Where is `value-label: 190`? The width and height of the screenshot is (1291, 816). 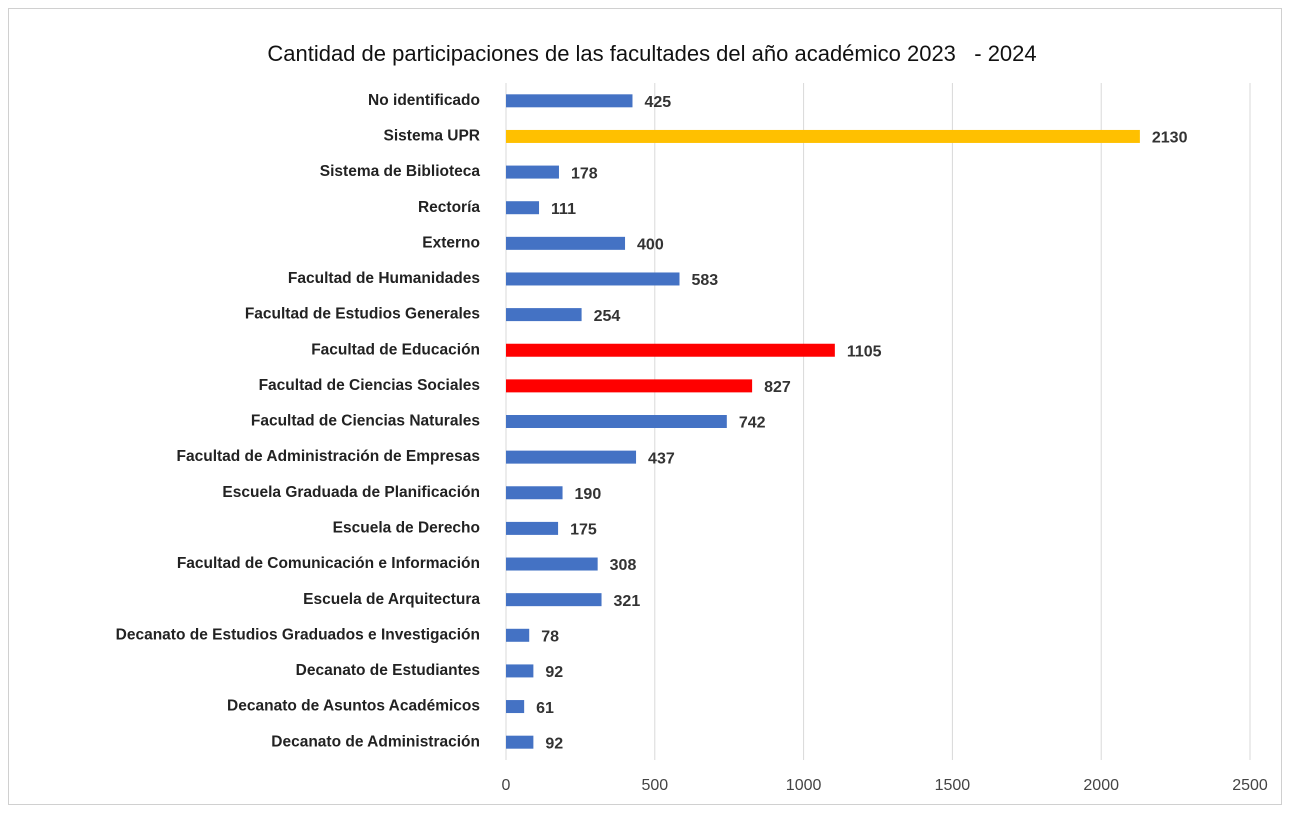
value-label: 190 is located at coordinates (588, 494).